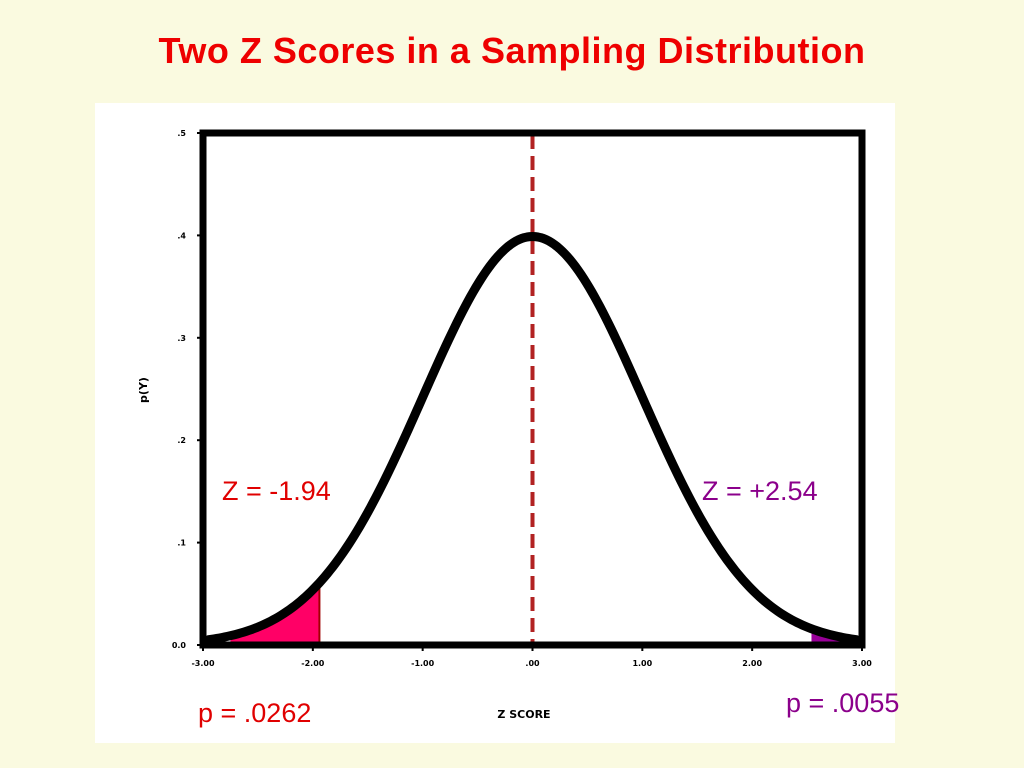  What do you see at coordinates (202, 663) in the screenshot?
I see `x-tick-label: -3.00` at bounding box center [202, 663].